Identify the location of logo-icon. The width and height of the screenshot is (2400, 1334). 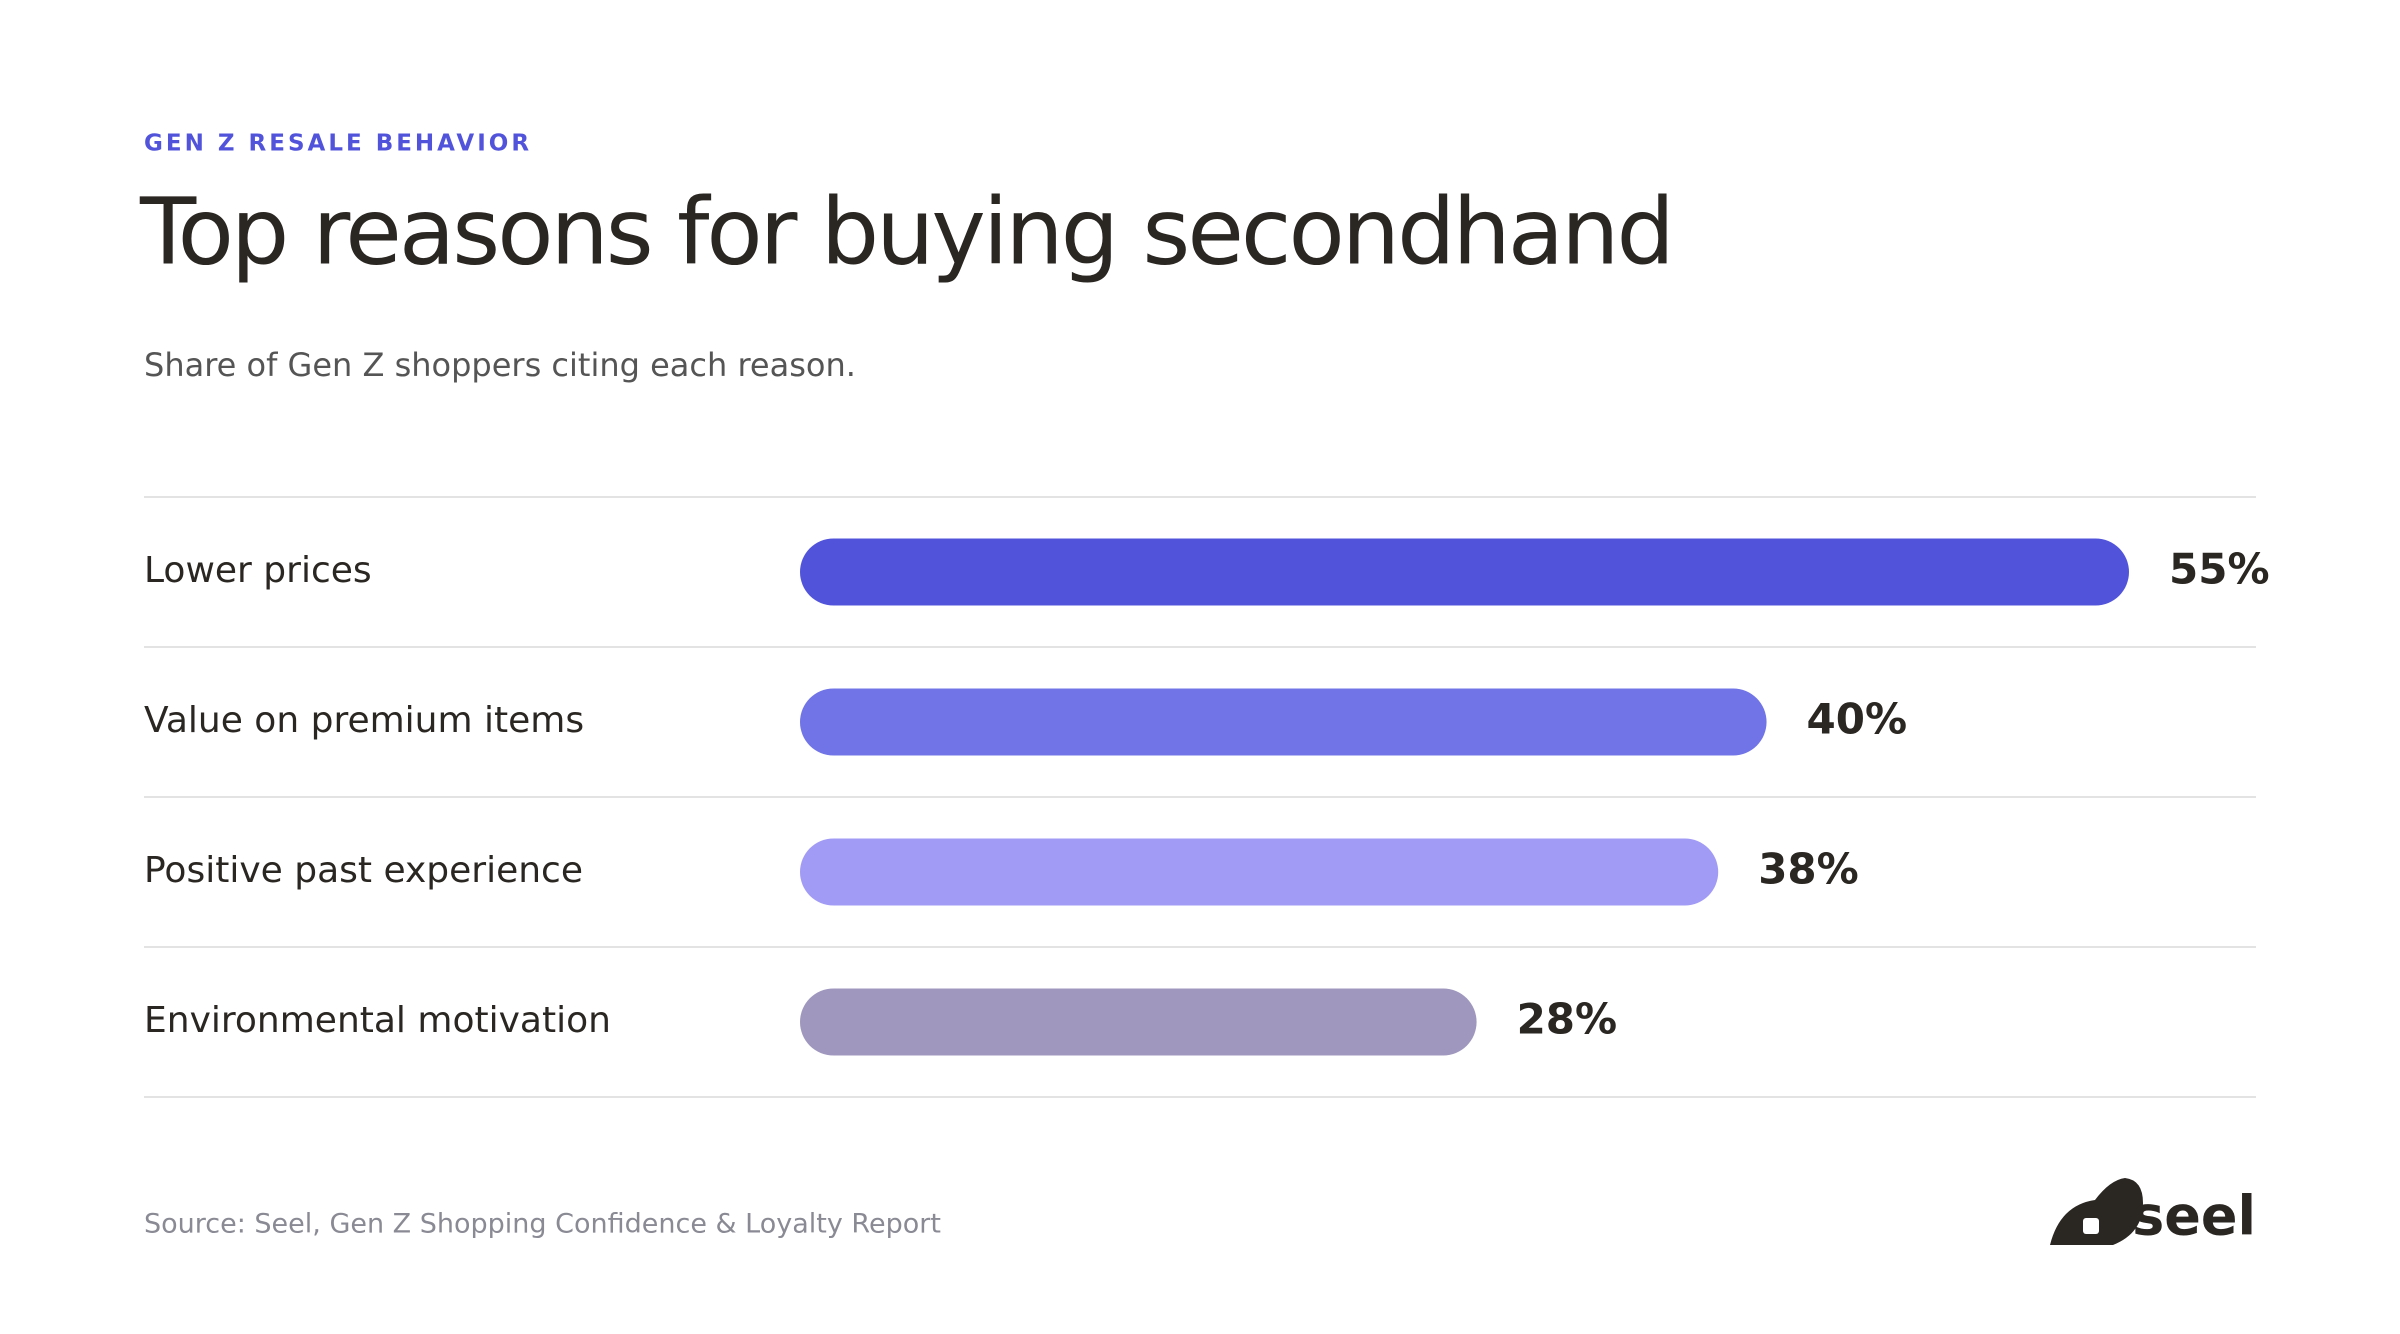
(2096, 1211).